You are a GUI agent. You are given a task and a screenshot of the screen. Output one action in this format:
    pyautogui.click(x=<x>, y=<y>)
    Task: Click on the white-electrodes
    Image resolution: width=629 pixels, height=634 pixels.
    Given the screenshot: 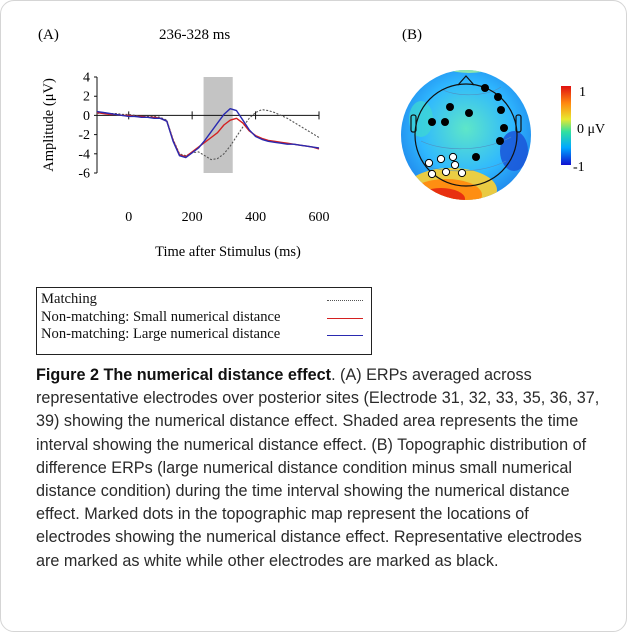 What is the action you would take?
    pyautogui.click(x=445, y=165)
    